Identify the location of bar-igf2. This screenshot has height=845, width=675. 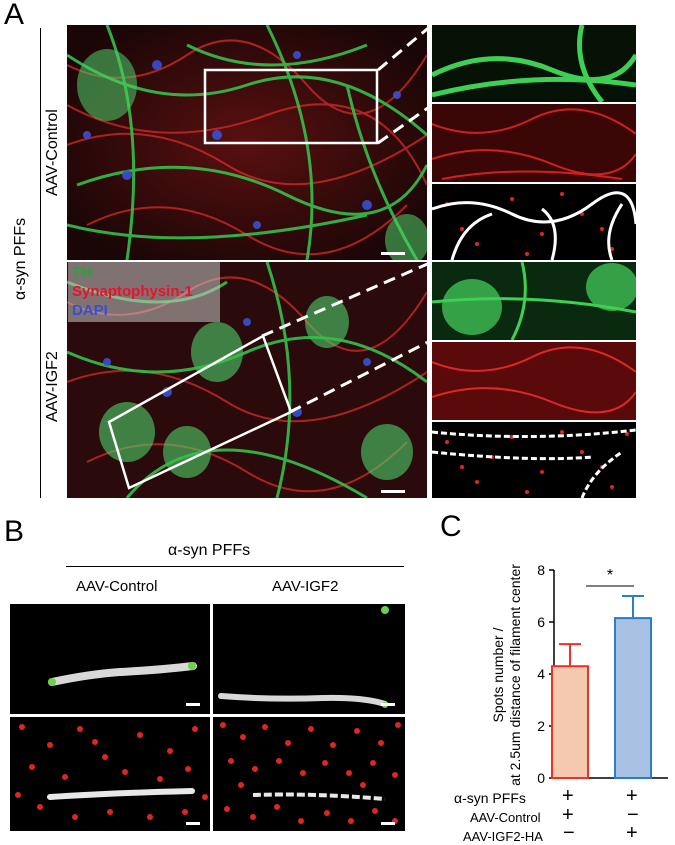
(633, 698).